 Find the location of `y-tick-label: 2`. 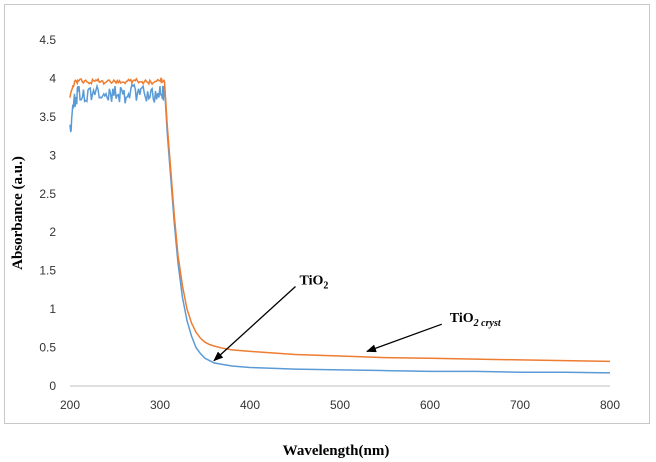

y-tick-label: 2 is located at coordinates (52, 232).